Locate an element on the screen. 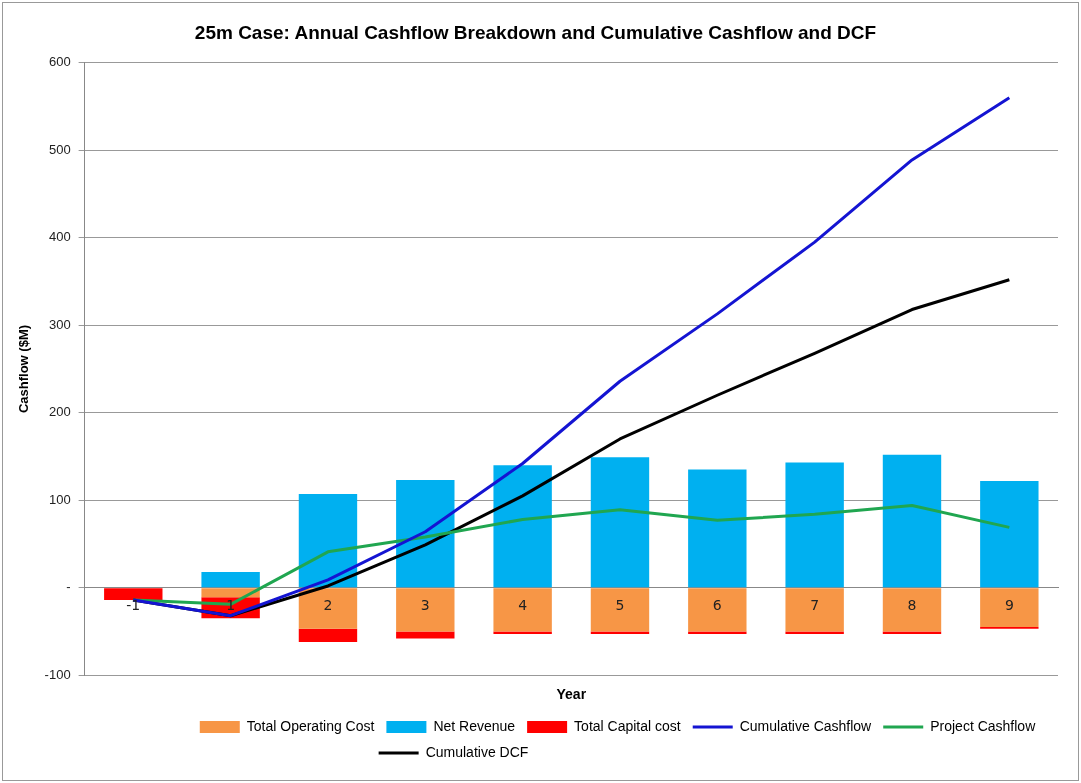 The width and height of the screenshot is (1081, 783). y-tick-label: 200 is located at coordinates (59, 412).